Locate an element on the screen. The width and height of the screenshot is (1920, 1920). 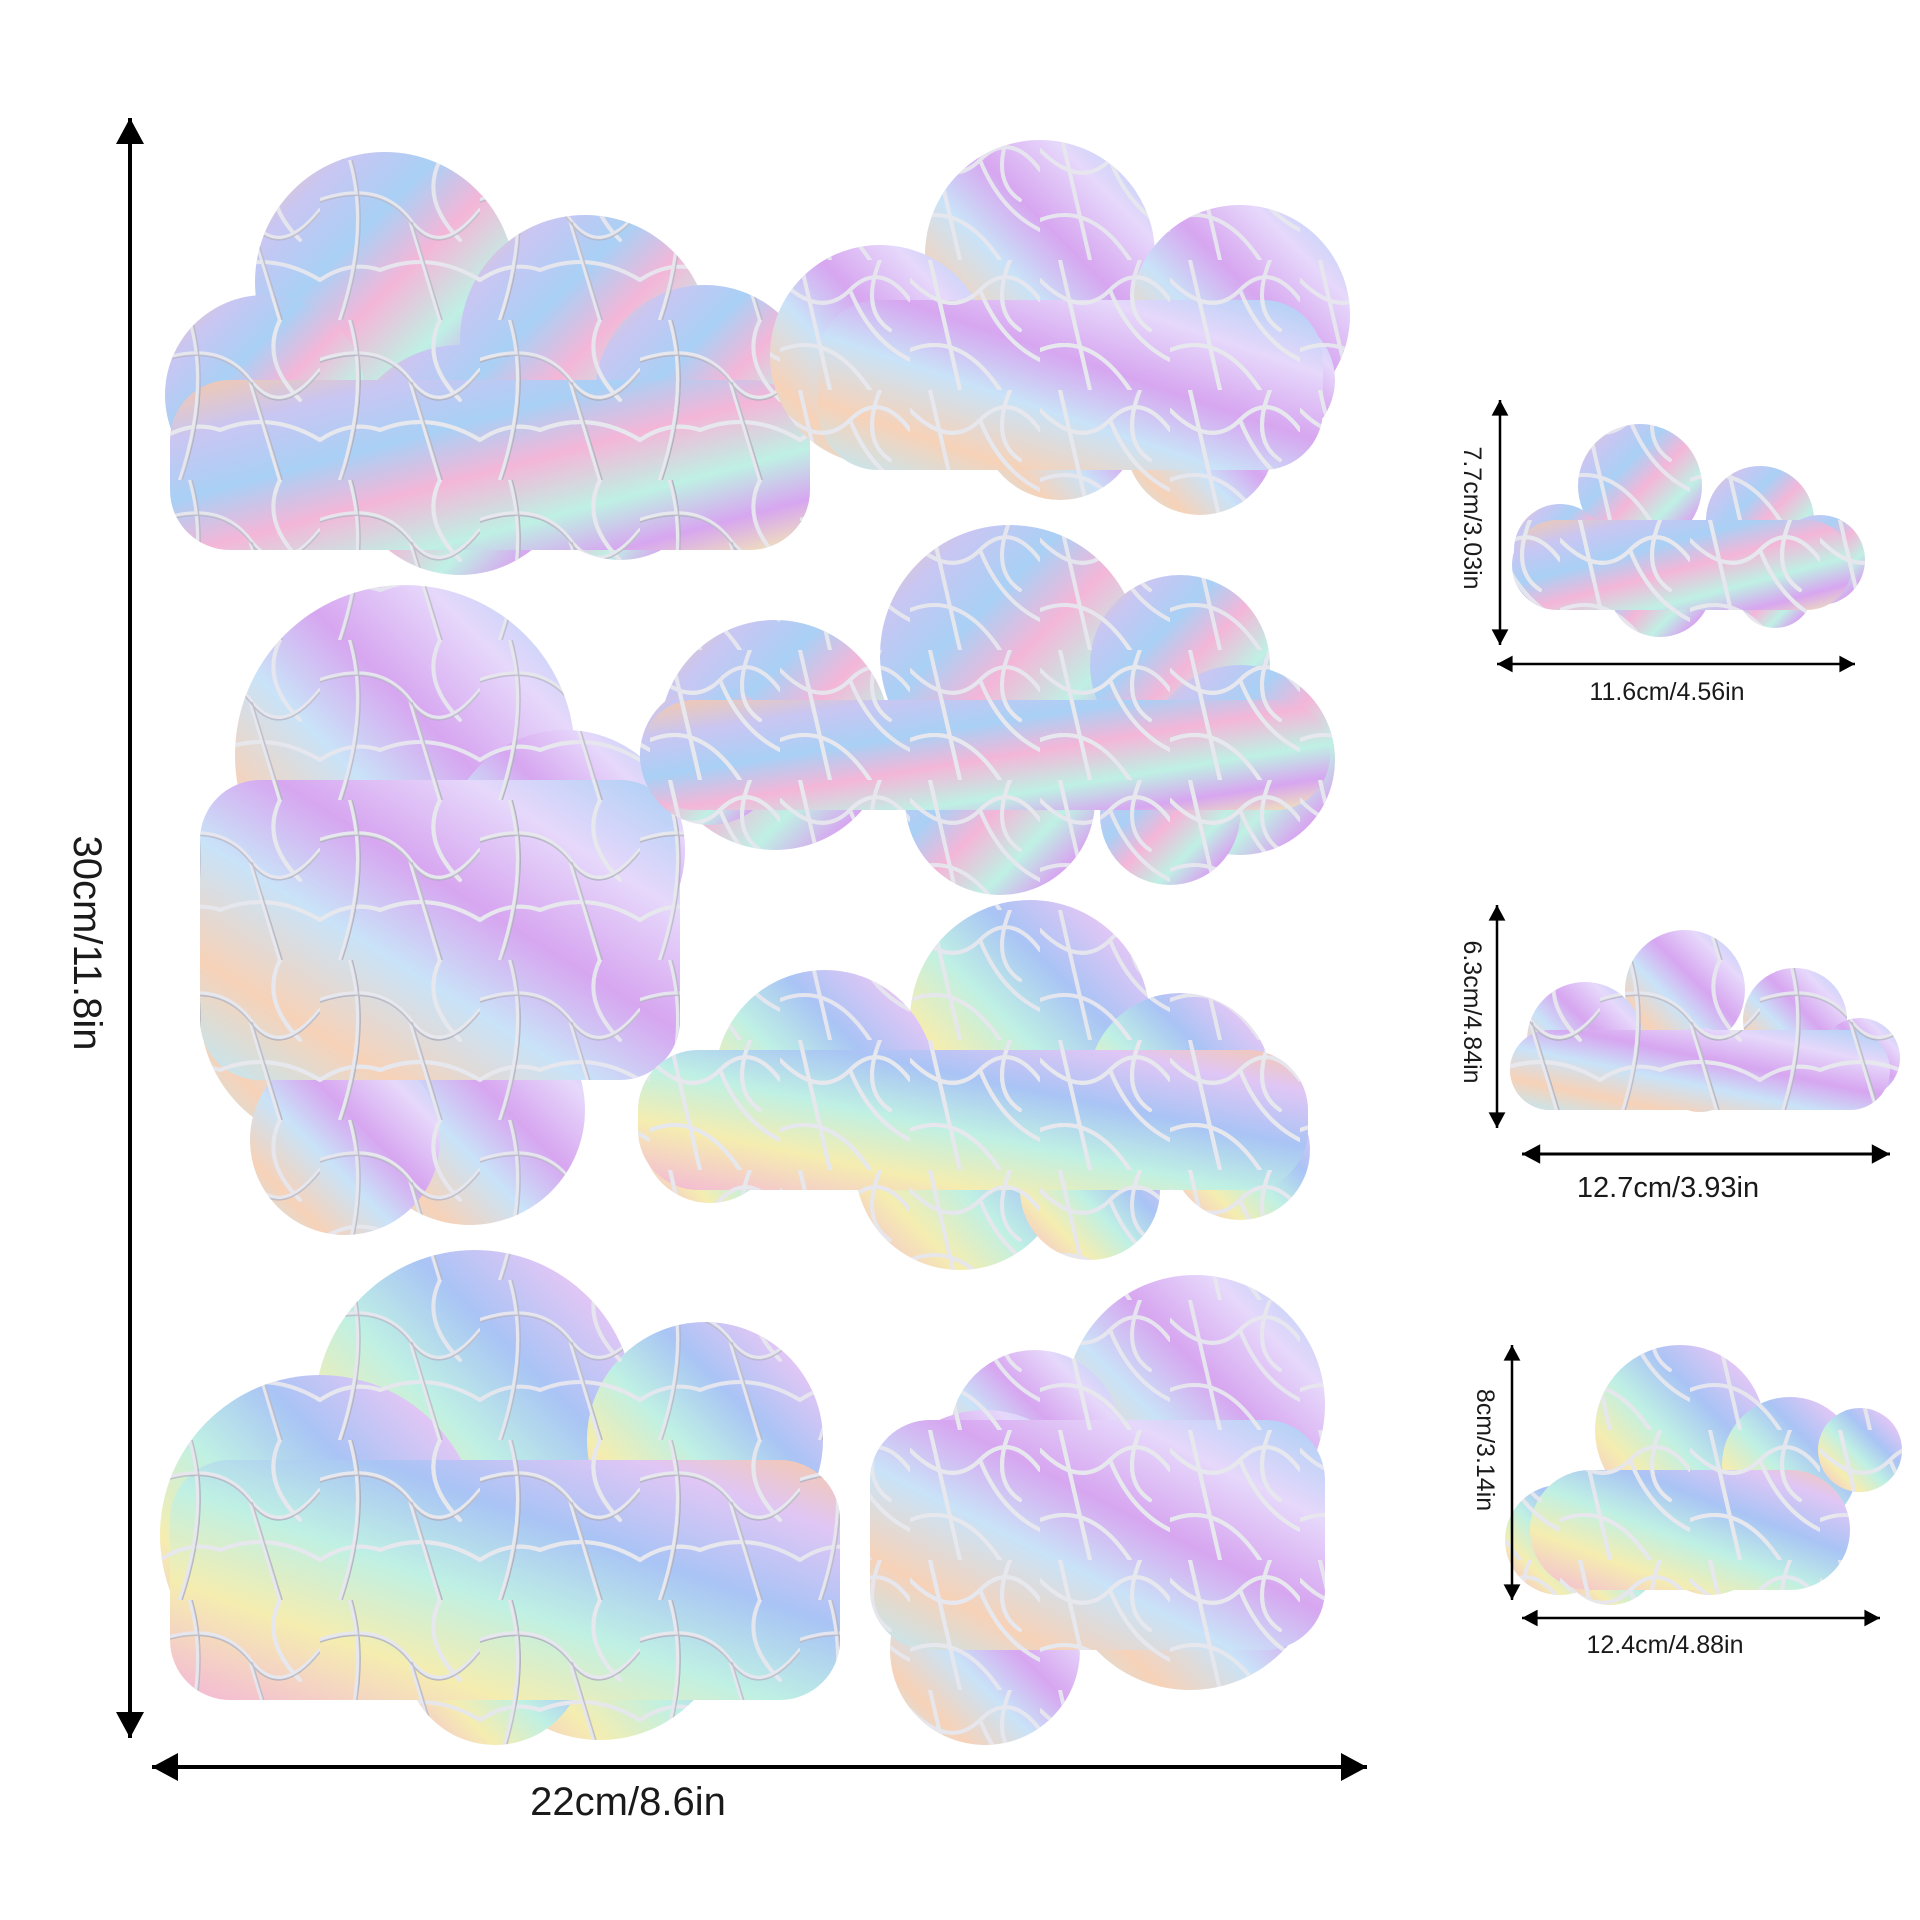
callout-3-width-arrow is located at coordinates (1701, 1618).